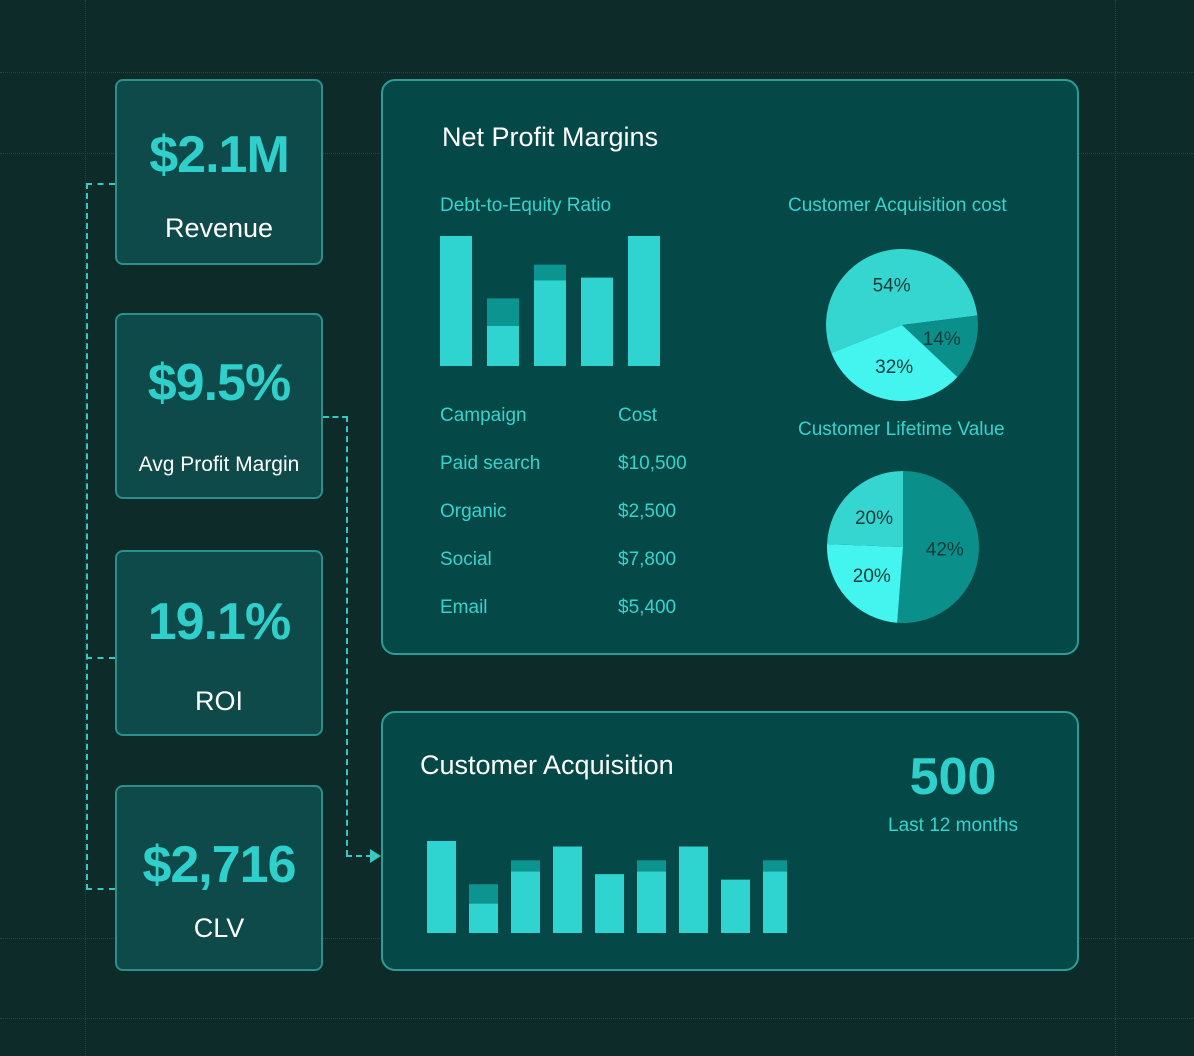 The image size is (1194, 1056). I want to click on acquisition-period: Last 12 months, so click(953, 825).